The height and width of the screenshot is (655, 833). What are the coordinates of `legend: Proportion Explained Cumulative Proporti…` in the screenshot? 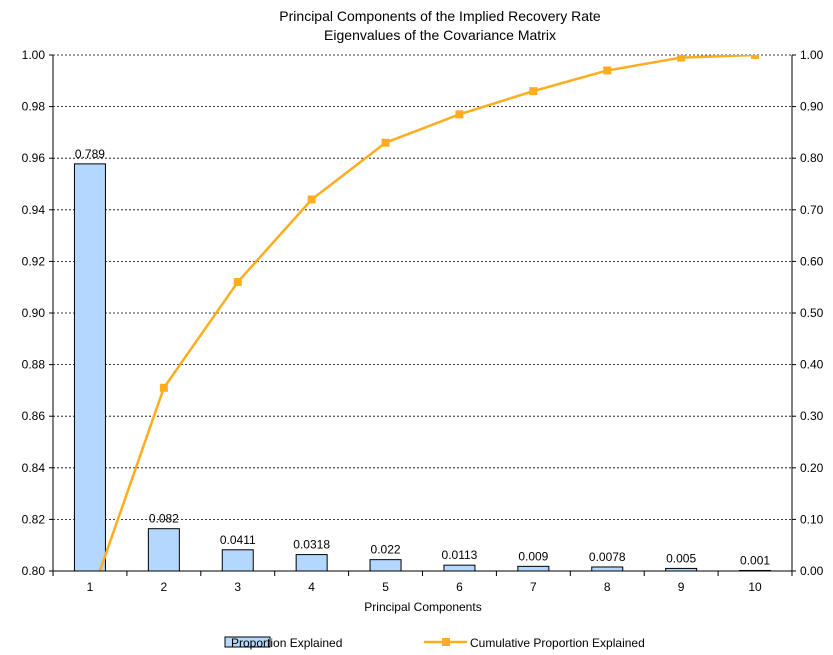 It's located at (434, 643).